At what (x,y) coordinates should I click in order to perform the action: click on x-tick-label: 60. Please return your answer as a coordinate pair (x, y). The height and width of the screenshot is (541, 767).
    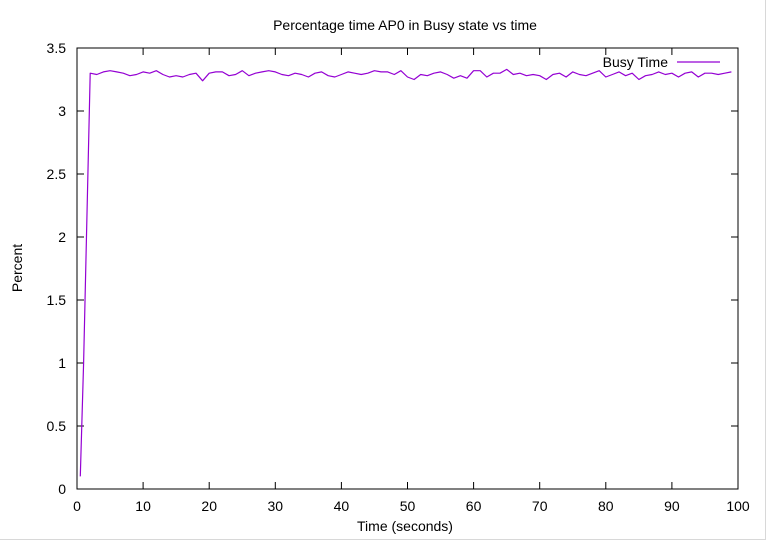
    Looking at the image, I should click on (474, 506).